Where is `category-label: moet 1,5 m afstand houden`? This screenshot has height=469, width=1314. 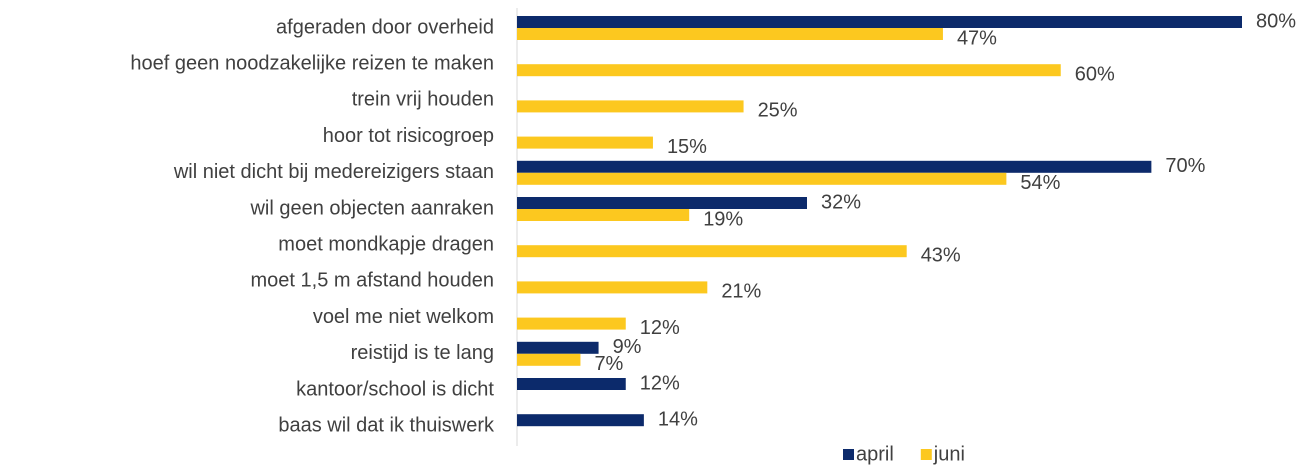
category-label: moet 1,5 m afstand houden is located at coordinates (373, 281).